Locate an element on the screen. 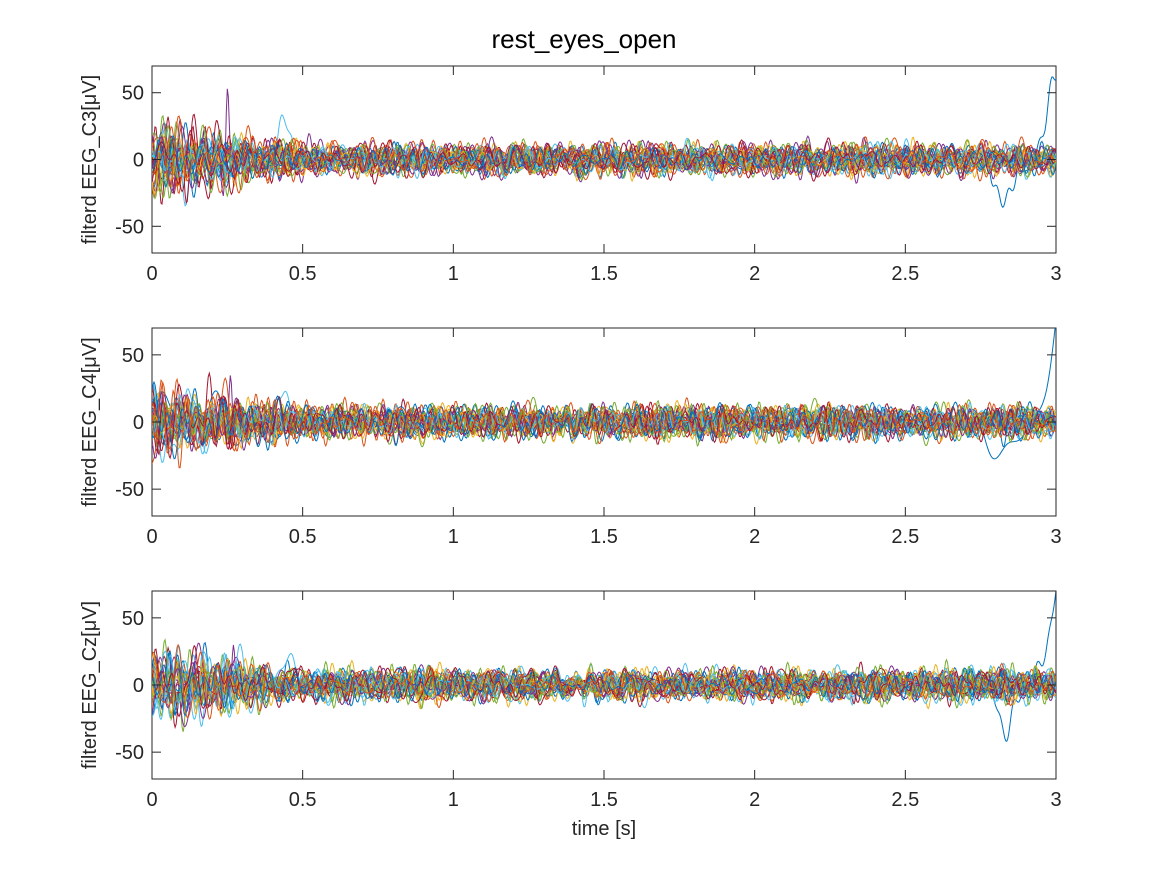  x-axis-label: time [s] is located at coordinates (604, 829).